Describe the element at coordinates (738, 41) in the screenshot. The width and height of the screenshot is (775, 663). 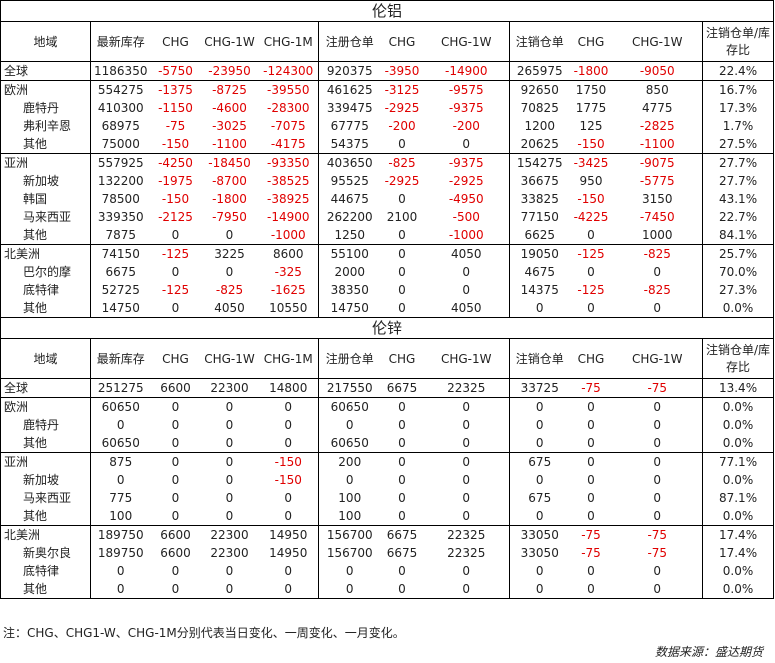
I see `column-header-cancel-ratio: 注销仓单/库存比` at that location.